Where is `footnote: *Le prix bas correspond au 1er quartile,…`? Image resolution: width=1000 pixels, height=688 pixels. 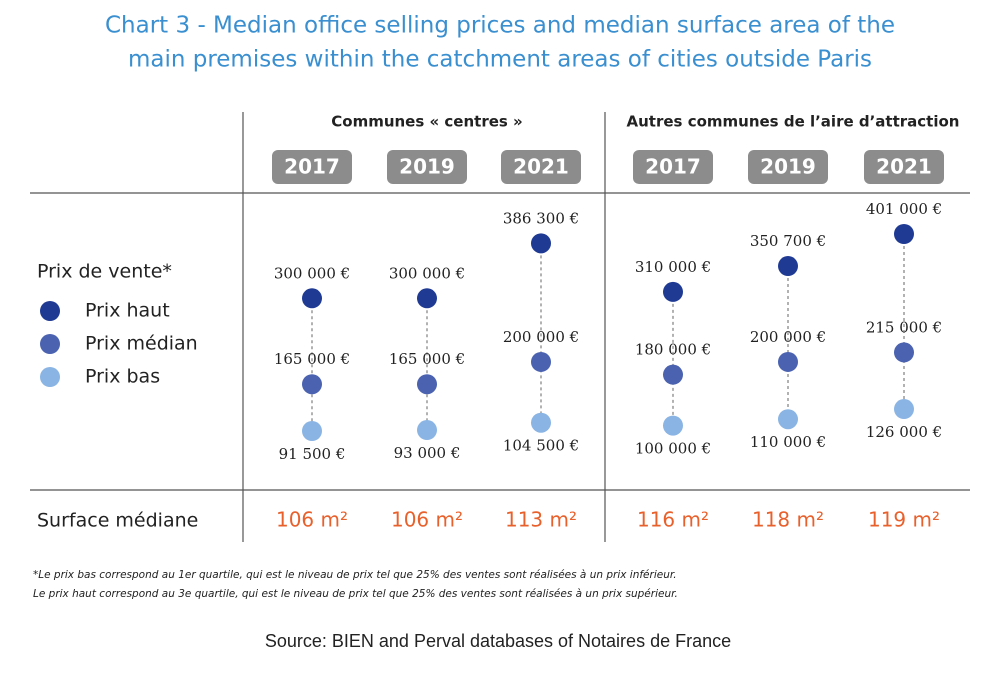 footnote: *Le prix bas correspond au 1er quartile,… is located at coordinates (355, 575).